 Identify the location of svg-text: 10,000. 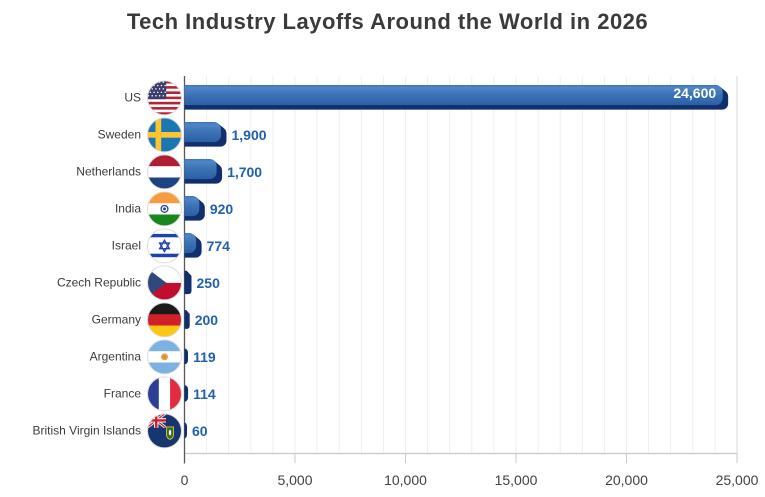
(405, 480).